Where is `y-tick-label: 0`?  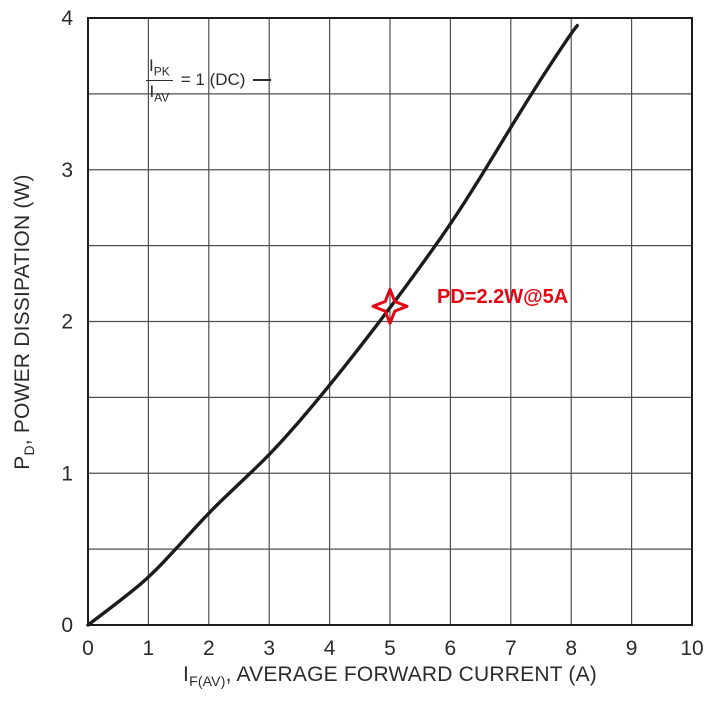
y-tick-label: 0 is located at coordinates (67, 625).